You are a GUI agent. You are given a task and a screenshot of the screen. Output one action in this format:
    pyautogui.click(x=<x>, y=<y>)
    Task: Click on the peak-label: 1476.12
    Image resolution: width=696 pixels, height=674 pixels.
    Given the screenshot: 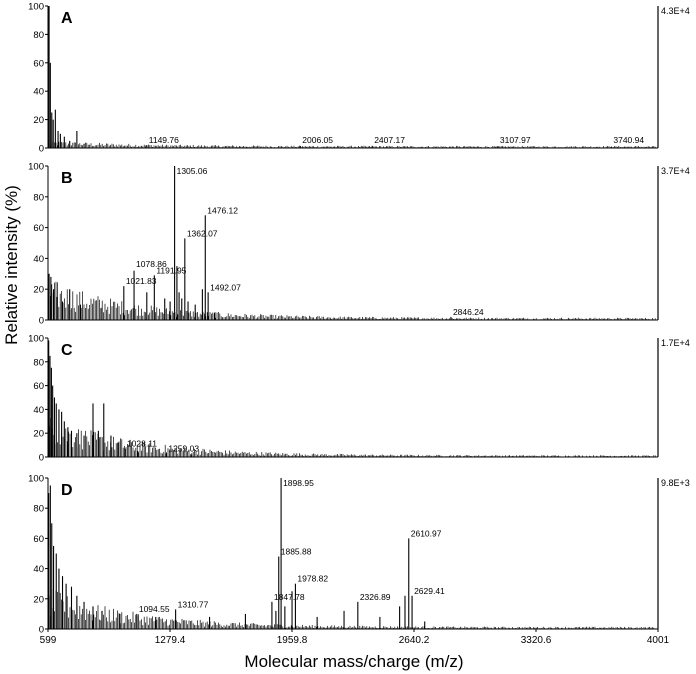 What is the action you would take?
    pyautogui.click(x=222, y=210)
    